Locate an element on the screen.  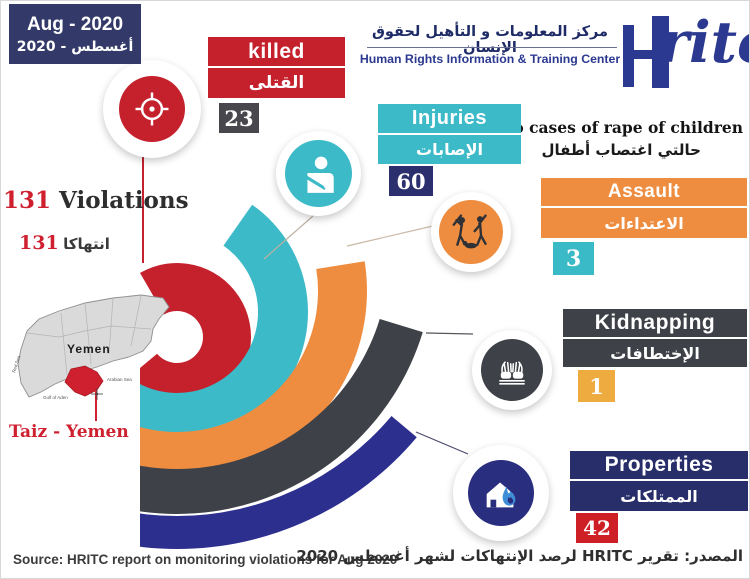
yemen-outline is located at coordinates (93, 346).